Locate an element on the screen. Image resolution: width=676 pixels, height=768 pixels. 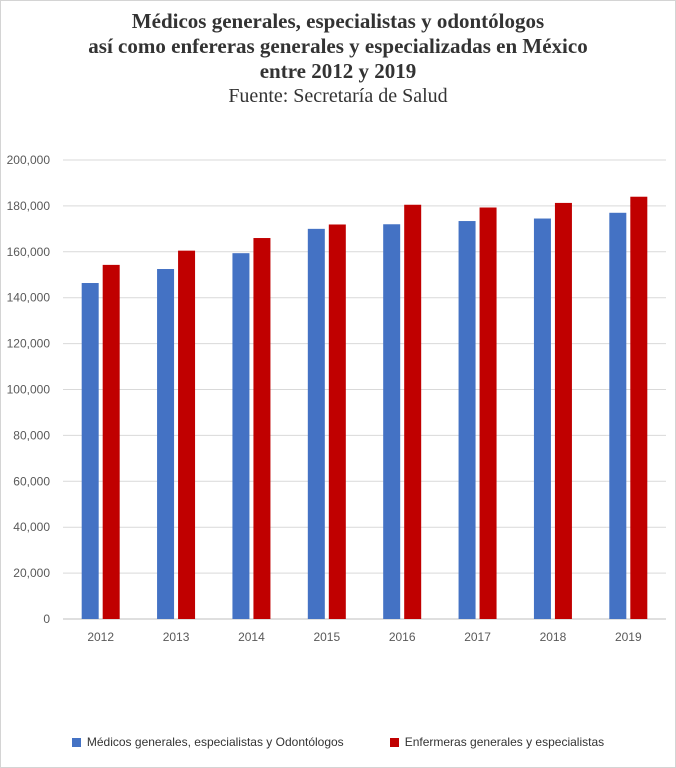
chart-title-line-3: entre 2012 y 2019 is located at coordinates (338, 71).